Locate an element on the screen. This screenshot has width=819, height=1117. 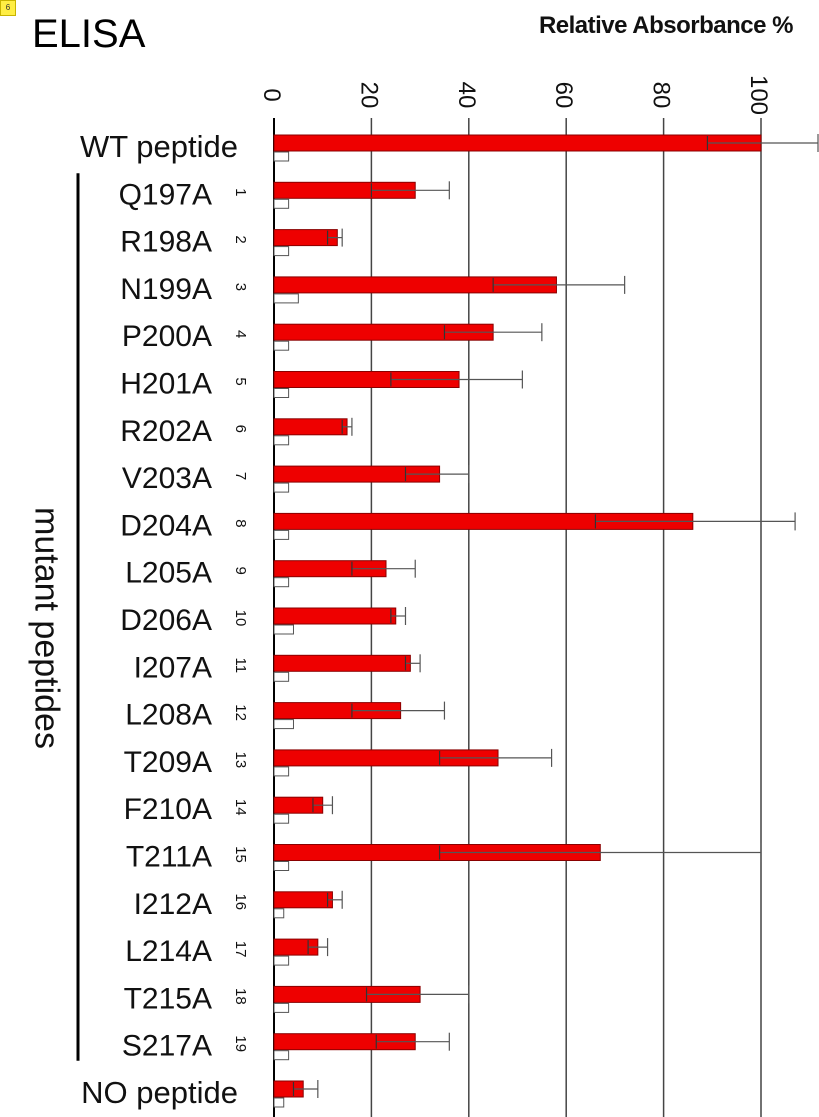
category-index: 19 is located at coordinates (240, 1043).